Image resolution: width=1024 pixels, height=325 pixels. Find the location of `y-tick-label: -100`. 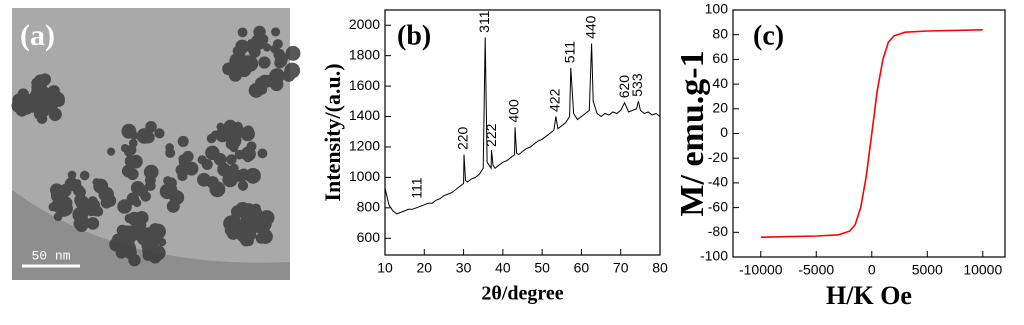

y-tick-label: -100 is located at coordinates (714, 256).